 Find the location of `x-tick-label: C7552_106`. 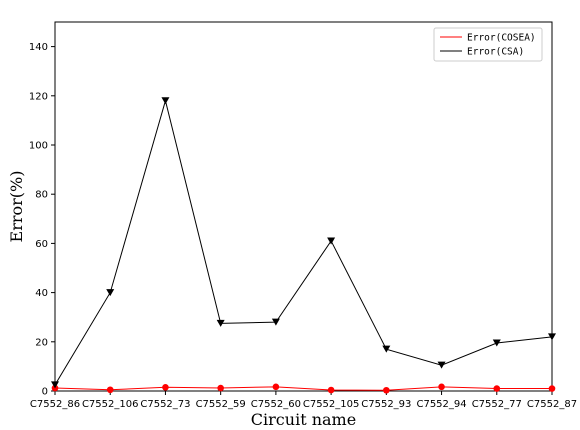

x-tick-label: C7552_106 is located at coordinates (110, 404).